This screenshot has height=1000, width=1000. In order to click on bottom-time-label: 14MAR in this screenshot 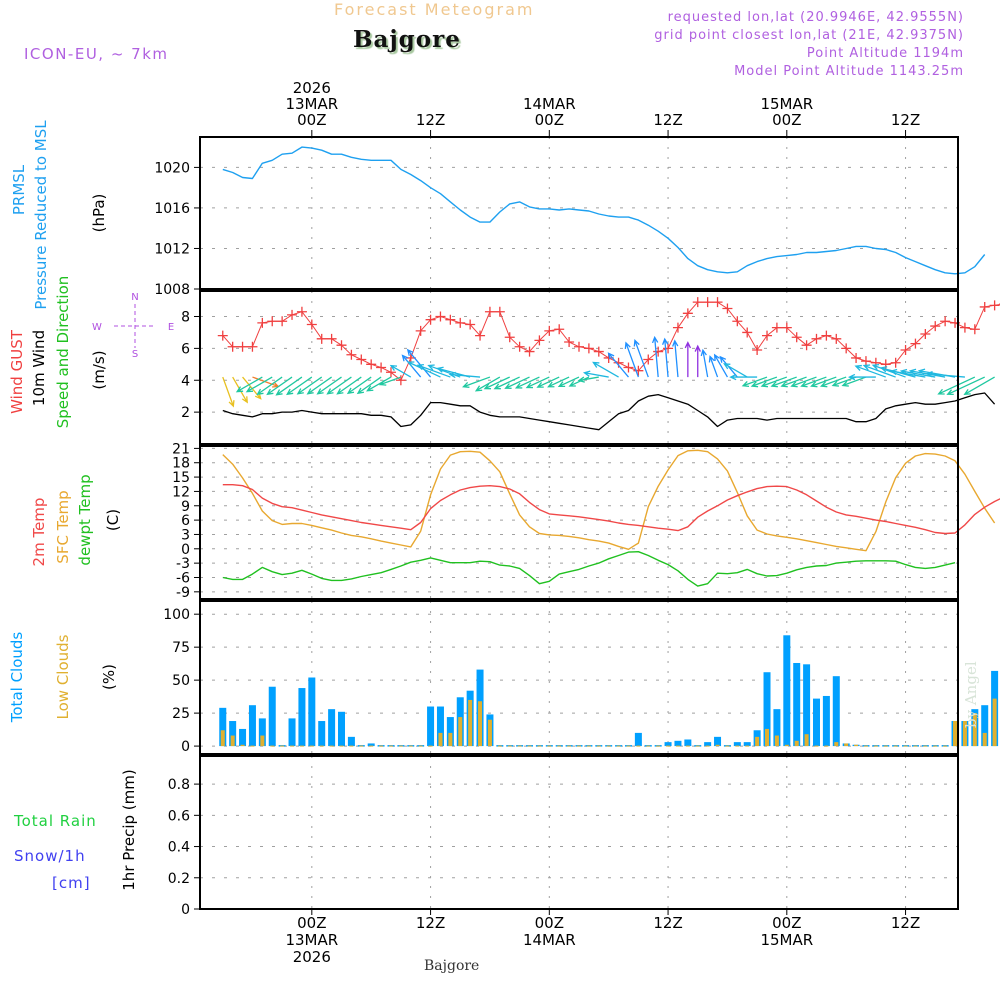, I will do `click(549, 940)`.